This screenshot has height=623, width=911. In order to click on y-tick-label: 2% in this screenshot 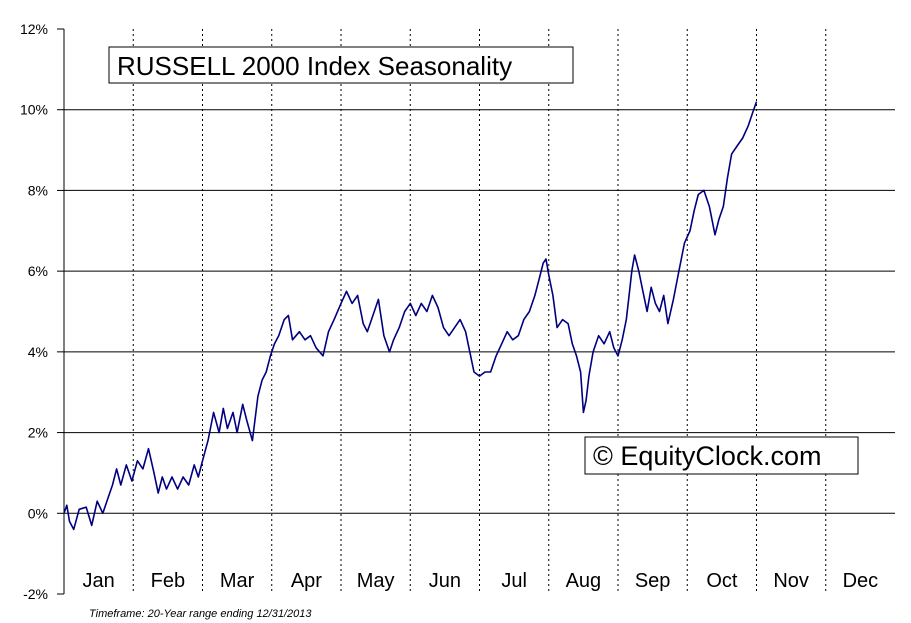, I will do `click(38, 433)`.